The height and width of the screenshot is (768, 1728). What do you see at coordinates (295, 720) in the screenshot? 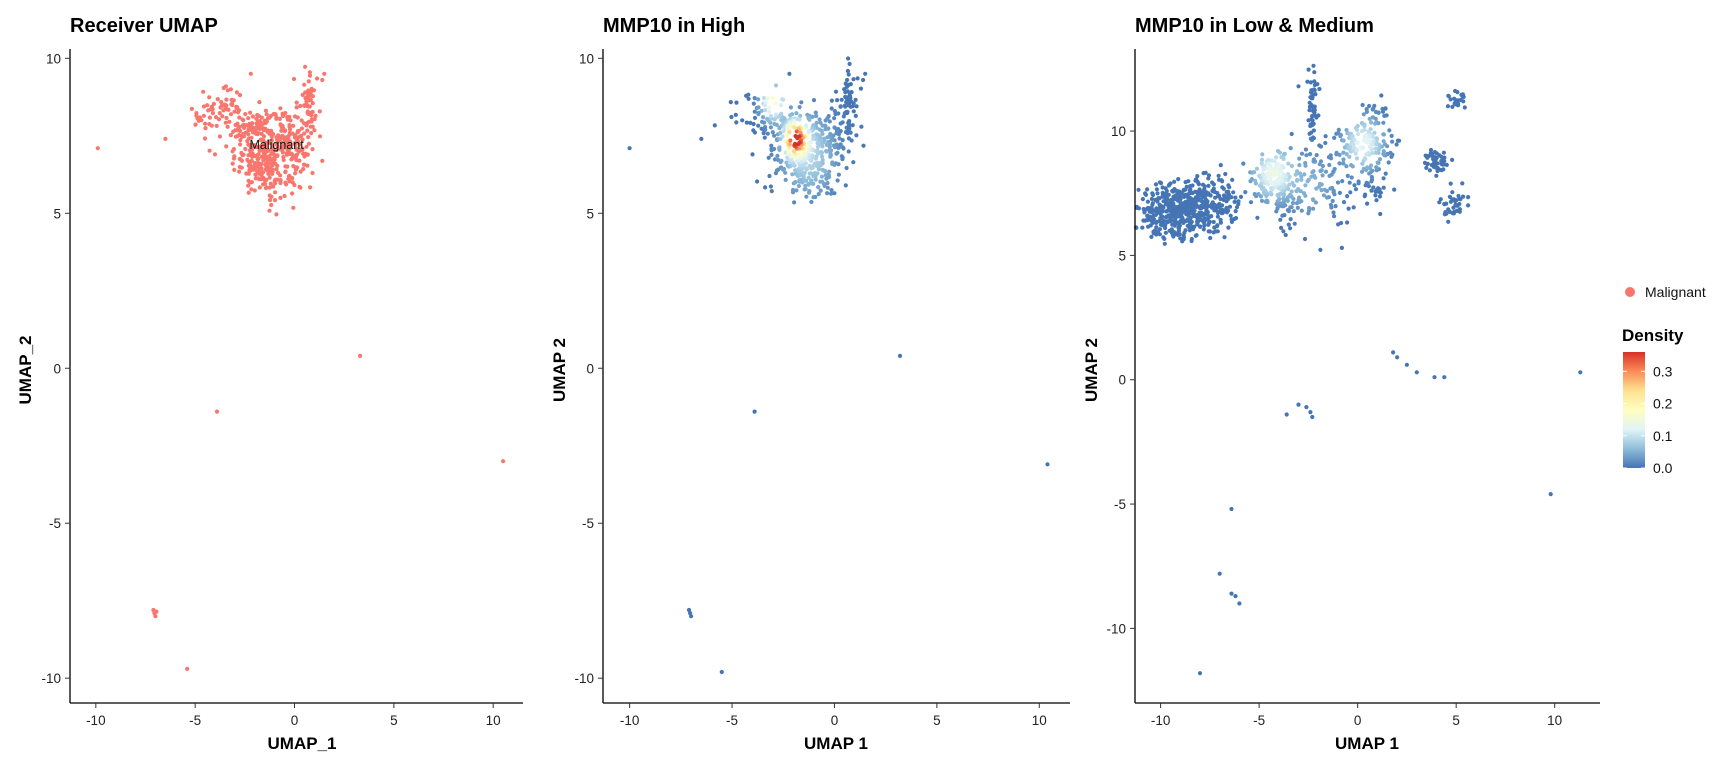
I see `x-tick-label: 0` at bounding box center [295, 720].